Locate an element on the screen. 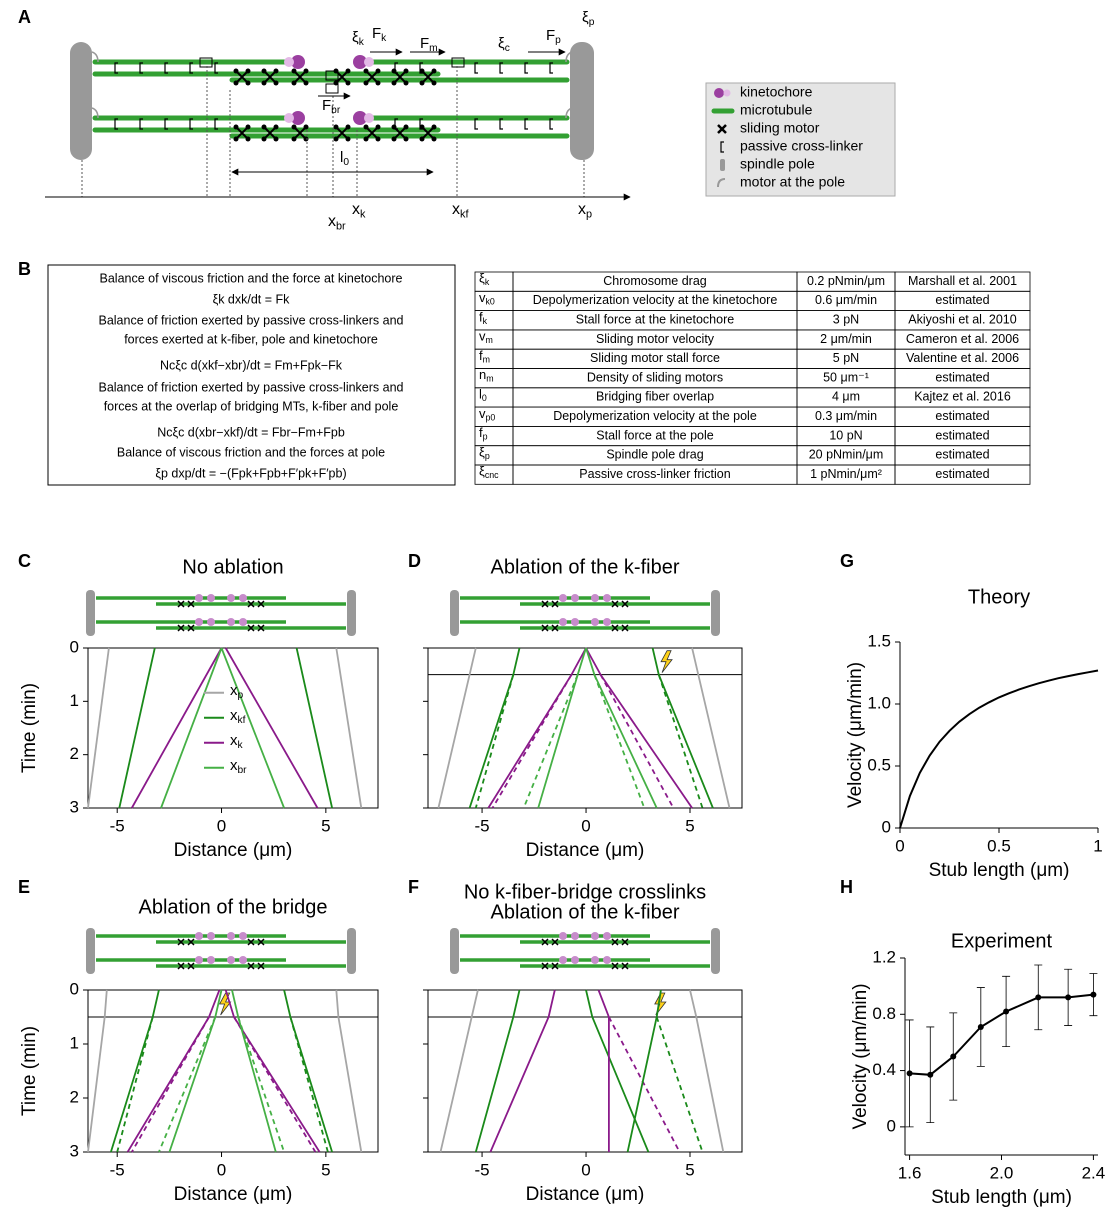 This screenshot has width=1118, height=1208. y-tick-label: 0 is located at coordinates (74, 646).